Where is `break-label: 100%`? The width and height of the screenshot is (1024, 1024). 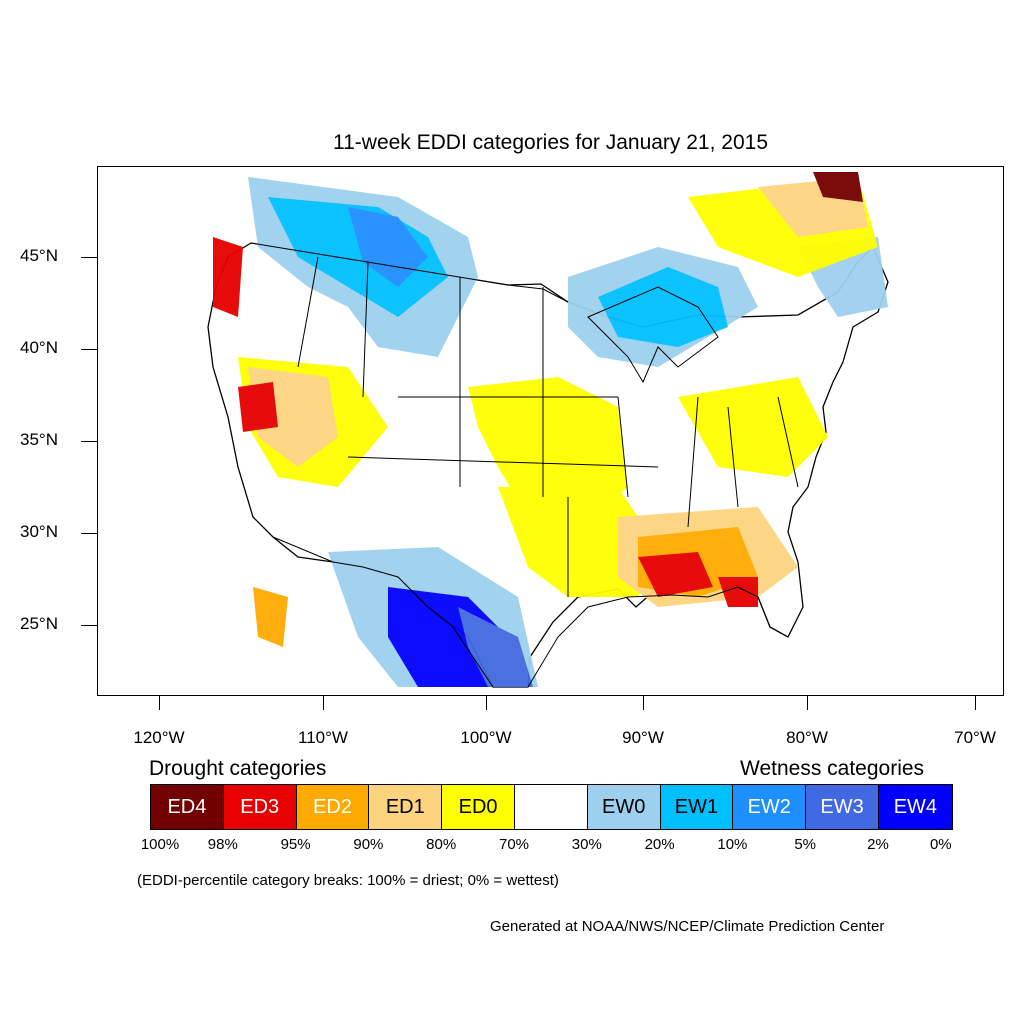
break-label: 100% is located at coordinates (160, 844).